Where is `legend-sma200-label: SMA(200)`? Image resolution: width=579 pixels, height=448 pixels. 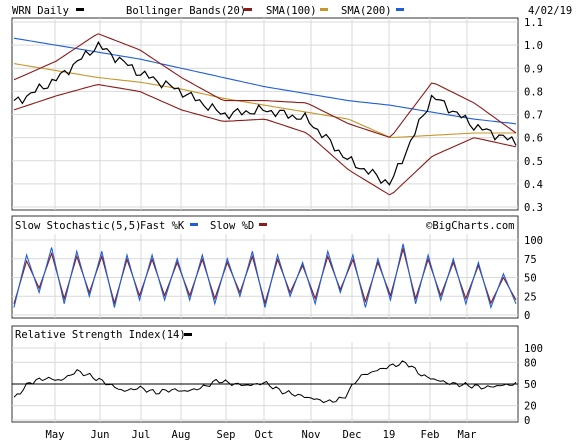 legend-sma200-label: SMA(200) is located at coordinates (366, 11).